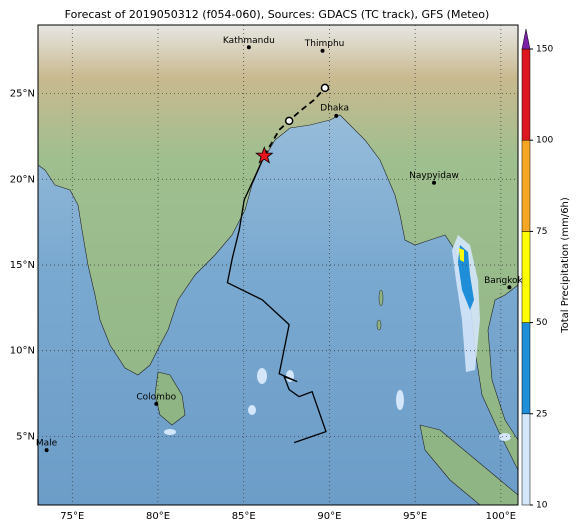  What do you see at coordinates (504, 281) in the screenshot?
I see `city-label: Bangkok` at bounding box center [504, 281].